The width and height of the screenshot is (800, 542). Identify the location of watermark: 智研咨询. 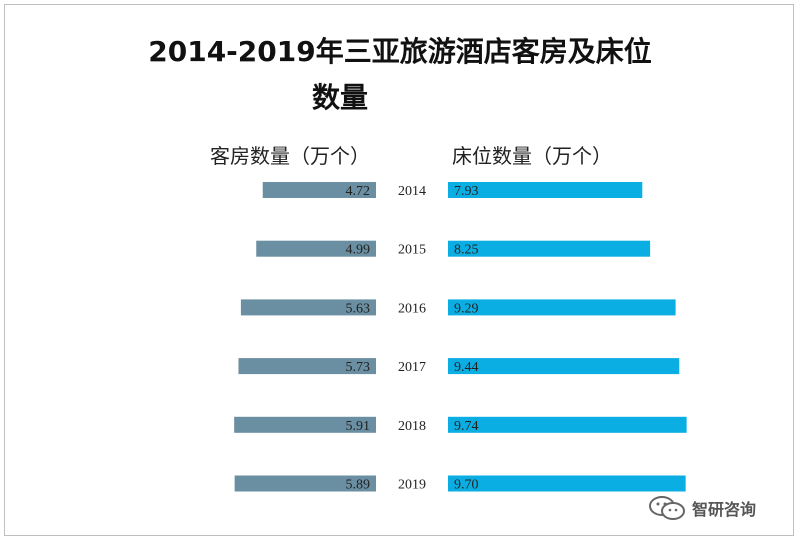
(702, 508).